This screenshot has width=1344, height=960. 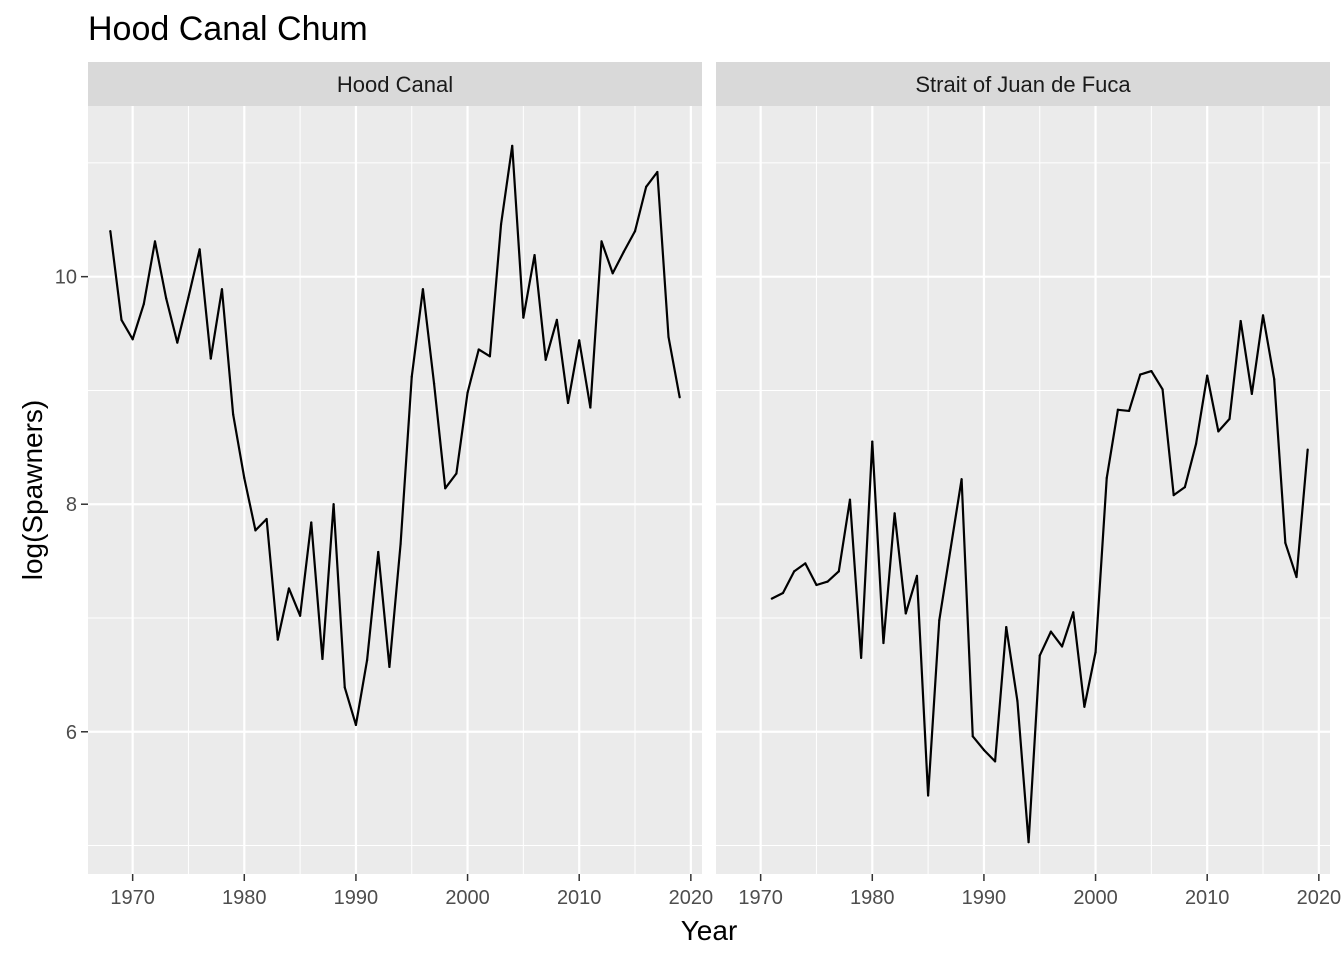 What do you see at coordinates (71, 505) in the screenshot?
I see `y-tick-label: 8` at bounding box center [71, 505].